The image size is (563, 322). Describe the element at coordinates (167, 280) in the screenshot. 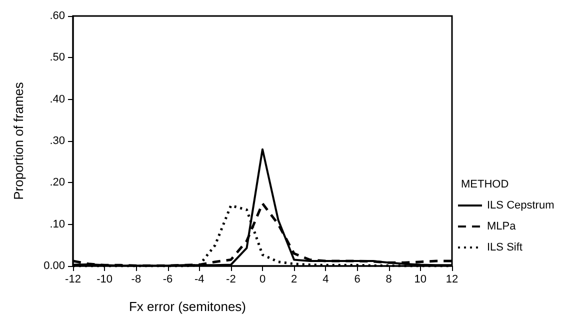

I see `x-tick-label: -6` at that location.